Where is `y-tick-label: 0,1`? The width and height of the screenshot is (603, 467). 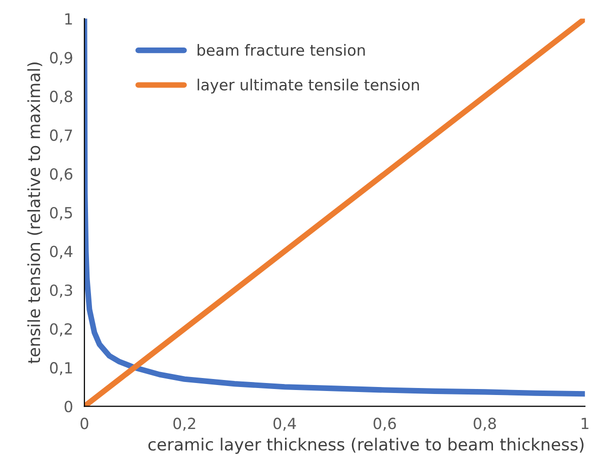 y-tick-label: 0,1 is located at coordinates (61, 369).